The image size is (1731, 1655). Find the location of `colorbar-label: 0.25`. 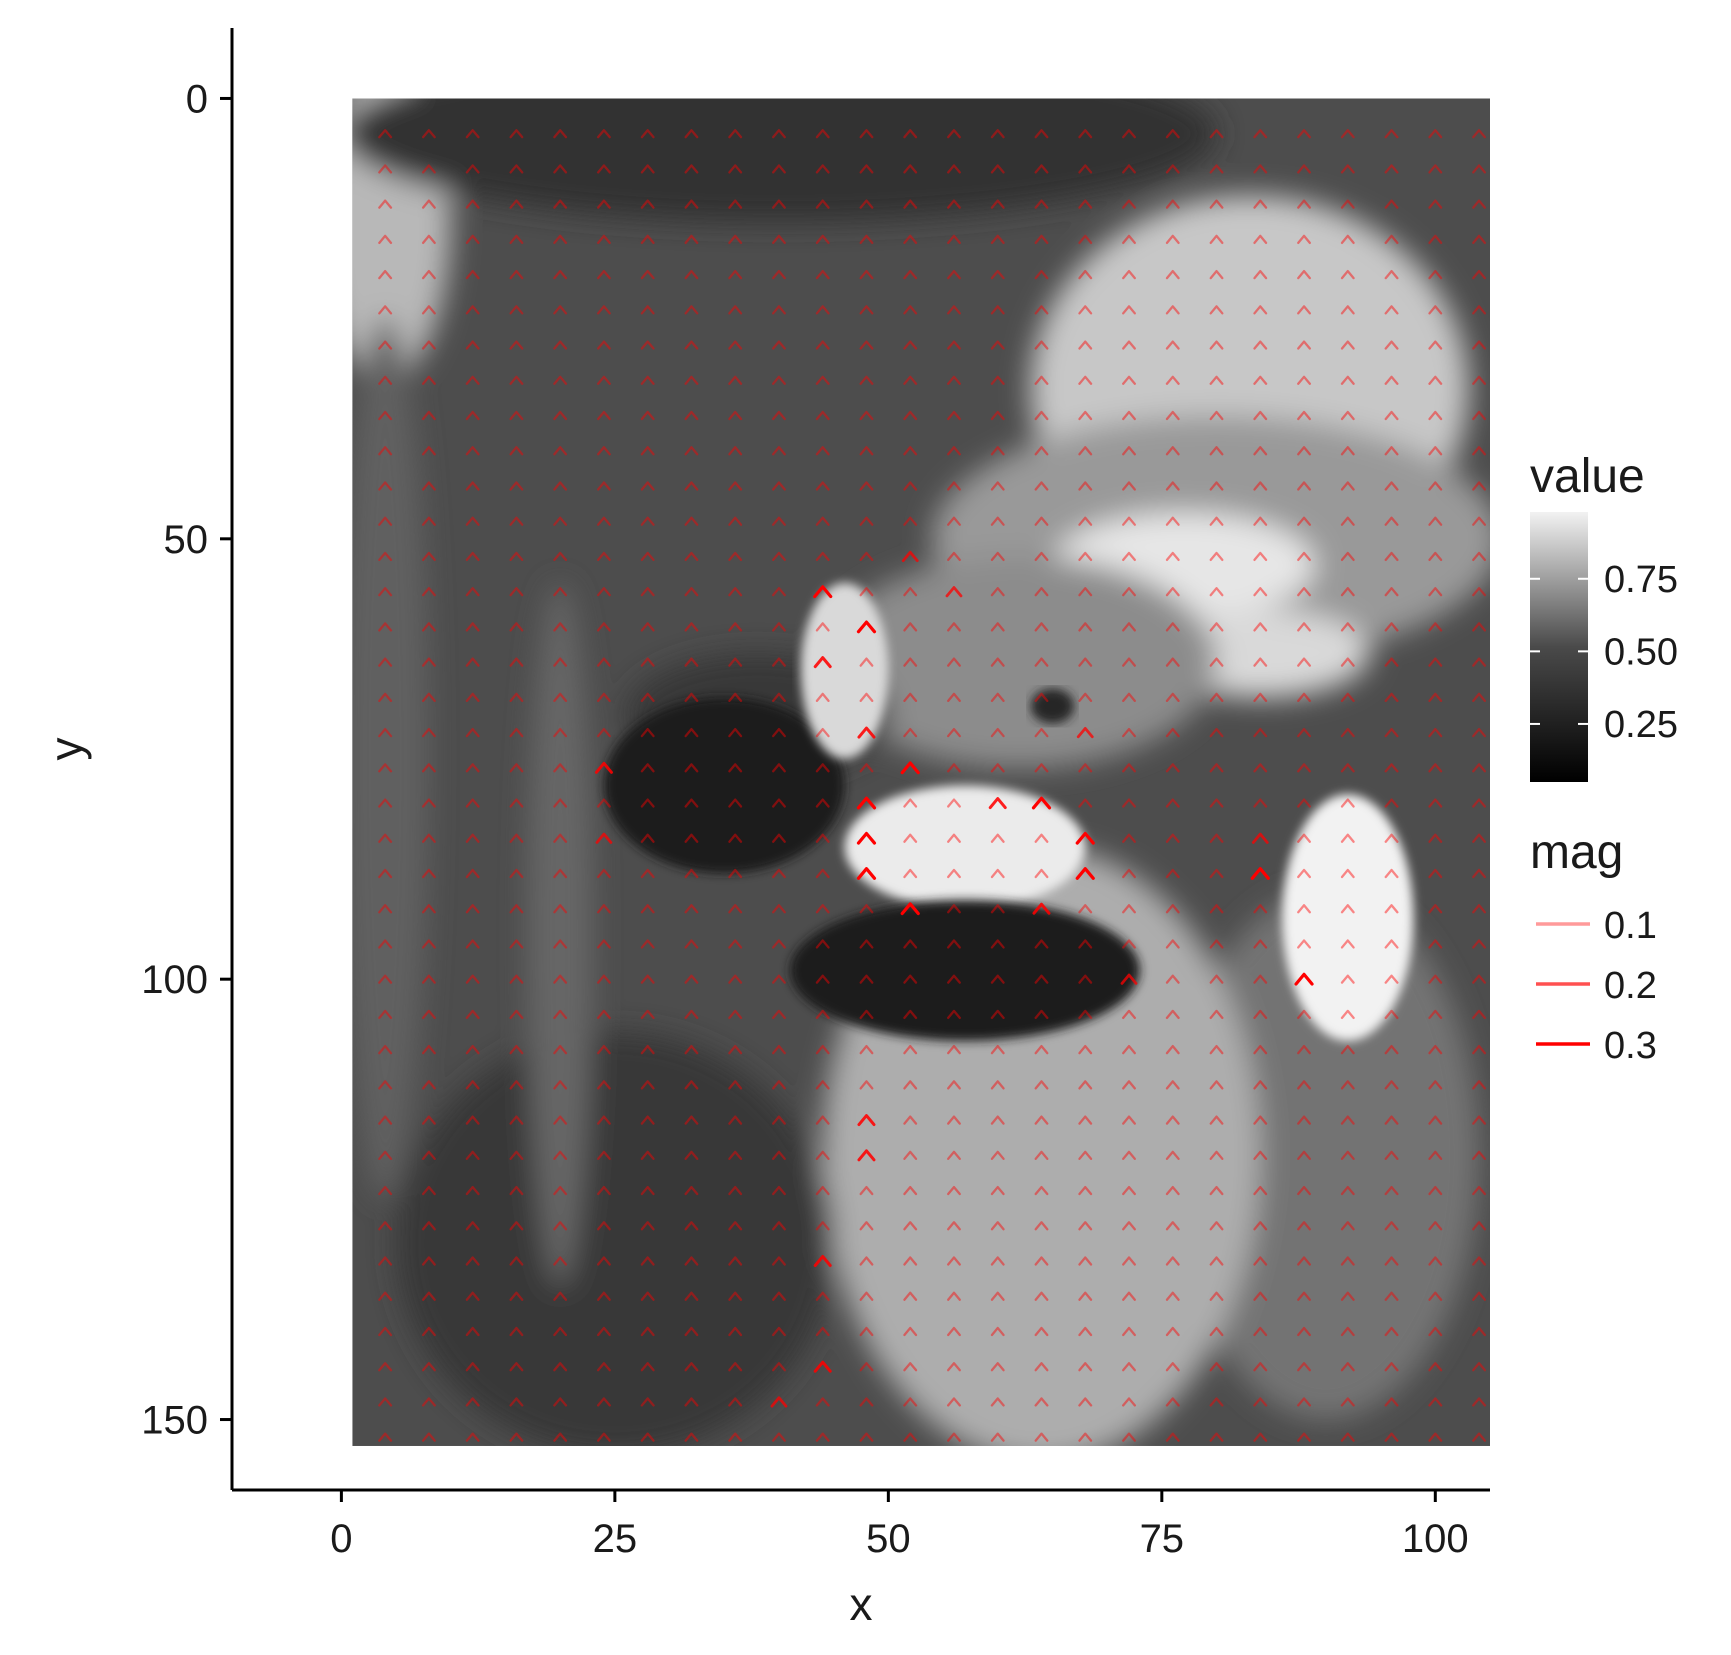

colorbar-label: 0.25 is located at coordinates (1641, 725).